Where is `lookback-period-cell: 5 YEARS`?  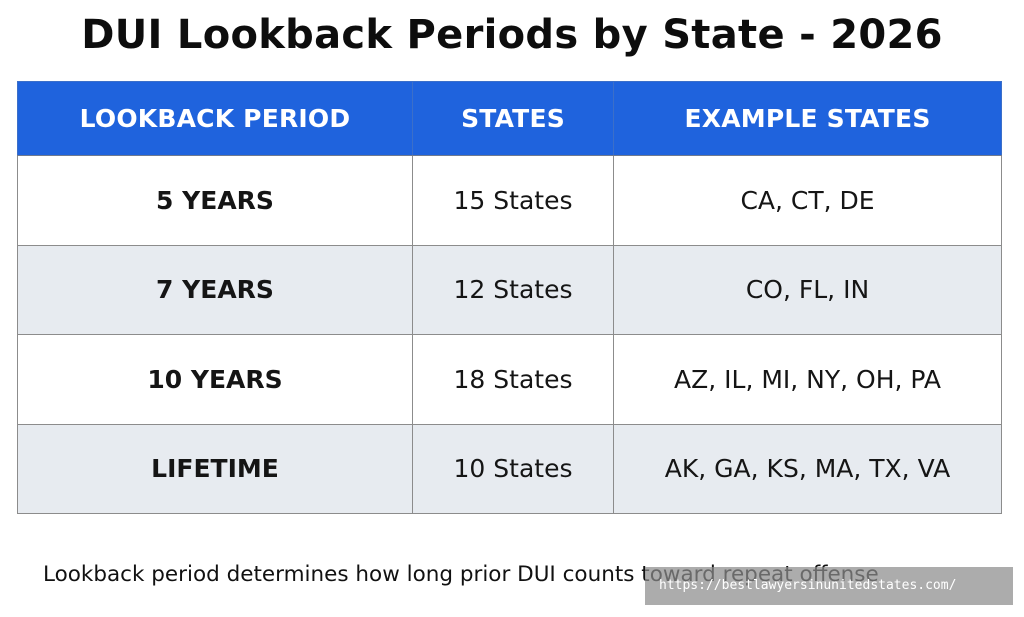
lookback-period-cell: 5 YEARS is located at coordinates (215, 200).